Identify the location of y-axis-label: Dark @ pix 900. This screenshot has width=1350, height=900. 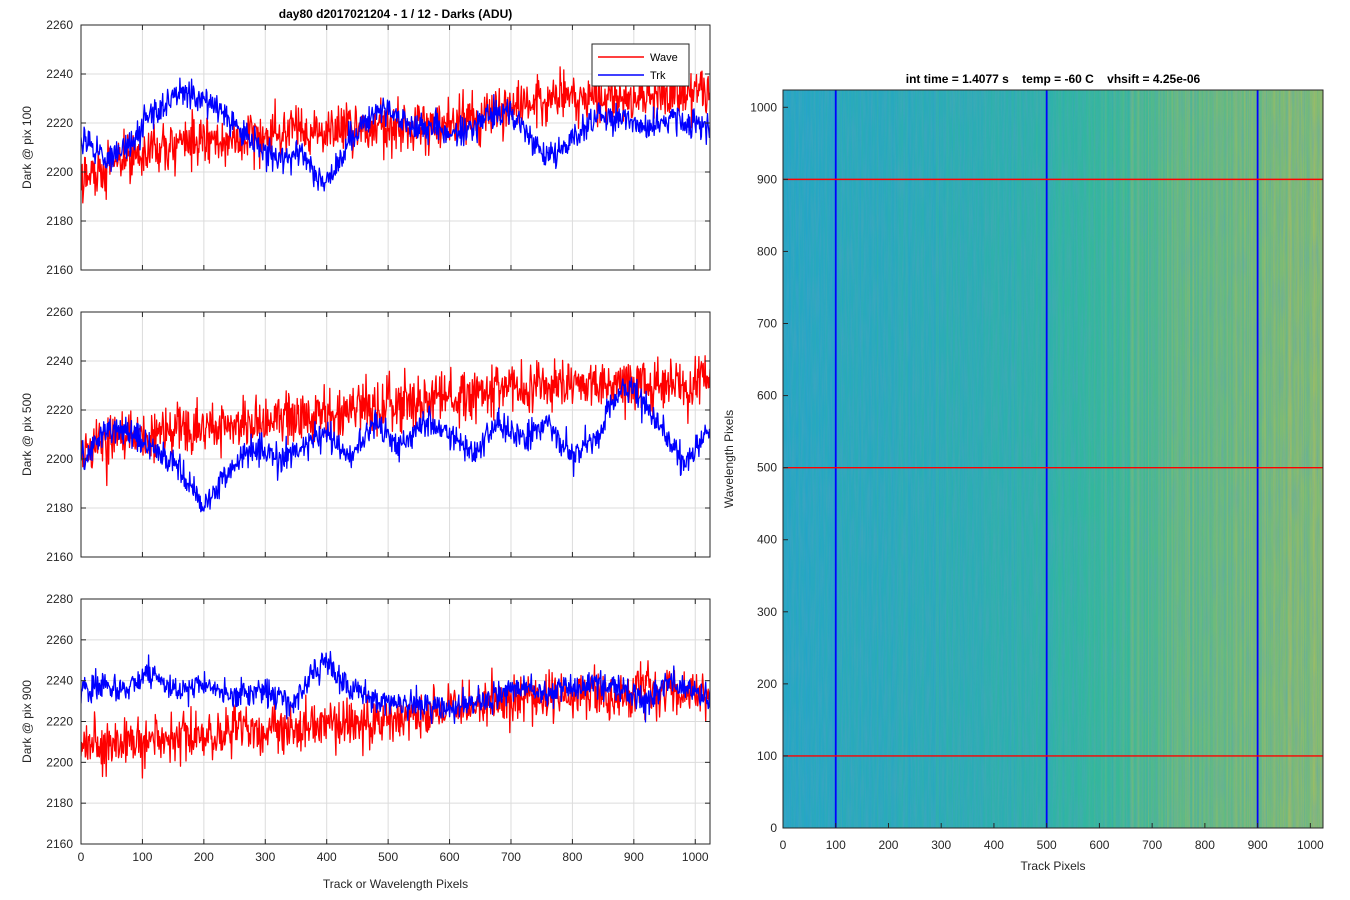
(27, 721).